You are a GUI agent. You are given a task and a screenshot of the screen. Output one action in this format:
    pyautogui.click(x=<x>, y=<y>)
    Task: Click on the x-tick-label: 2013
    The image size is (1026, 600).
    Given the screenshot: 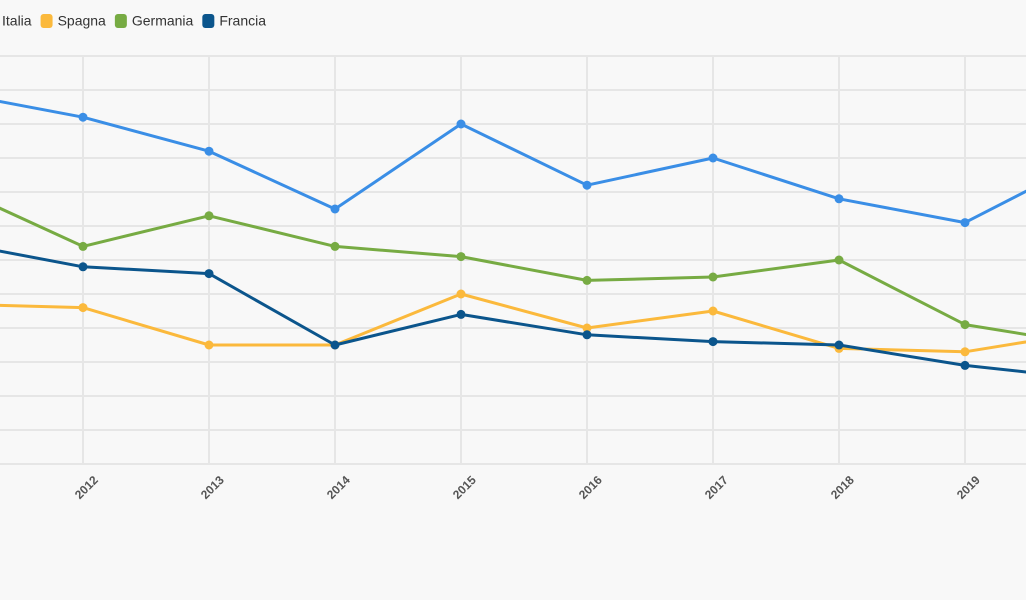 What is the action you would take?
    pyautogui.click(x=212, y=487)
    